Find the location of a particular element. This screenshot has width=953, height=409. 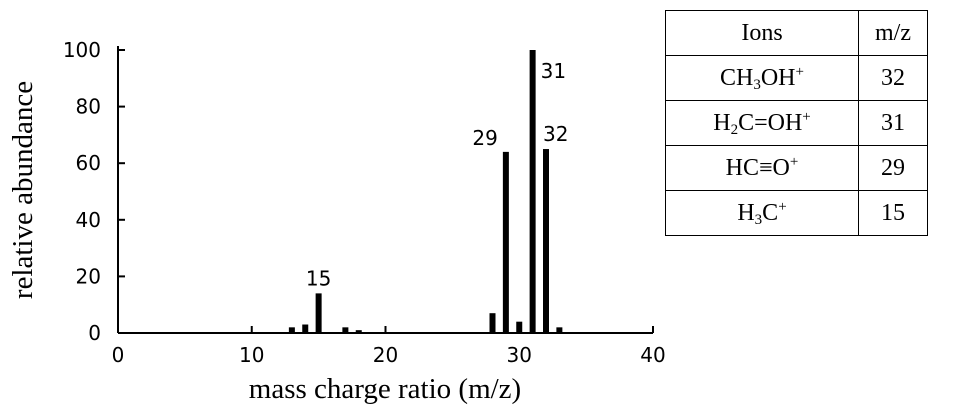

ion-formula: HC≡O+ is located at coordinates (762, 168).